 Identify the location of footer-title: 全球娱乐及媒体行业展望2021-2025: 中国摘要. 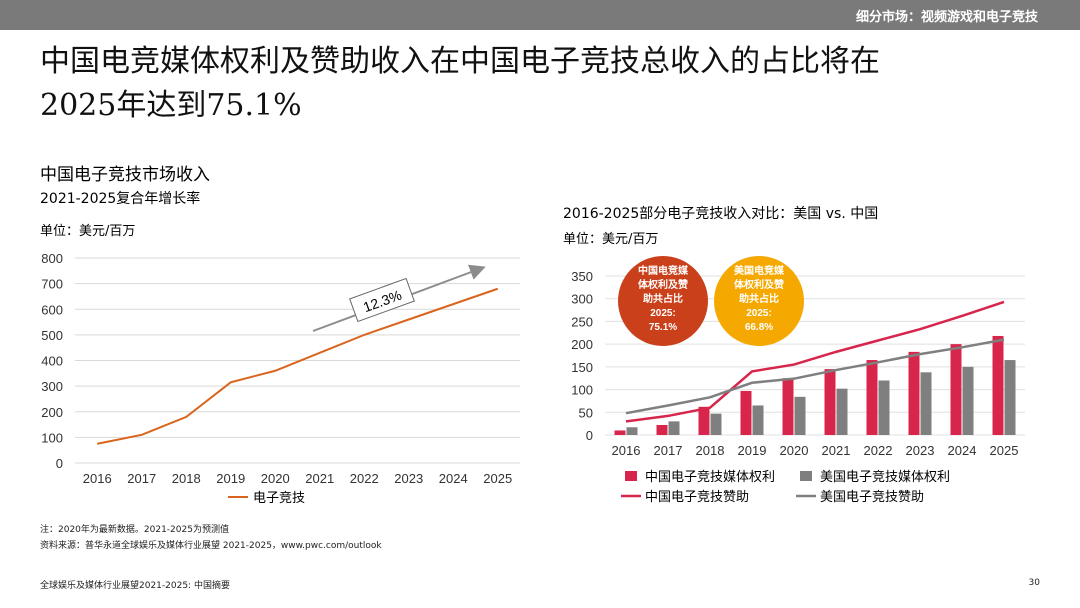
(135, 586).